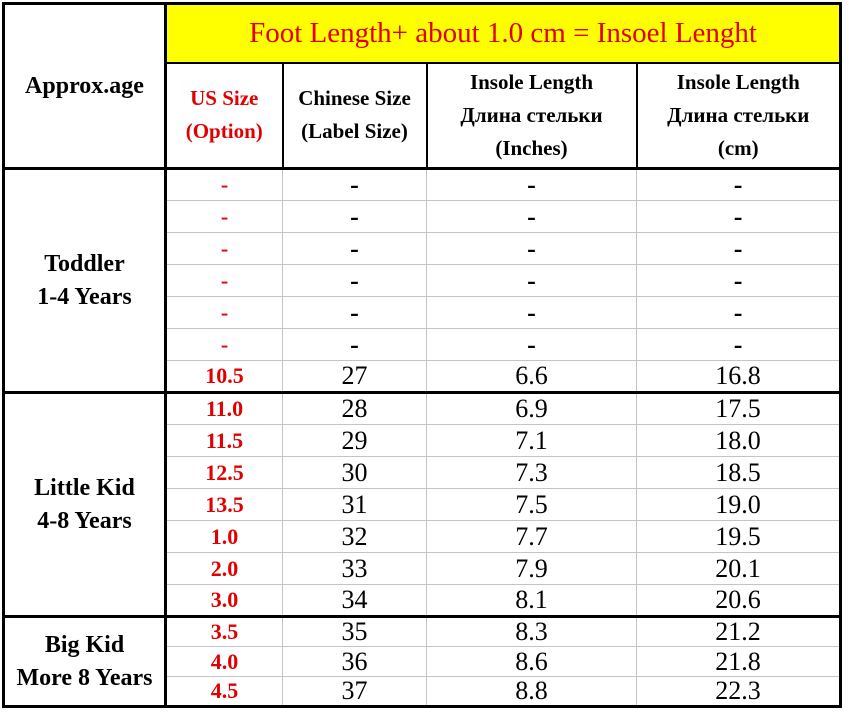 The height and width of the screenshot is (721, 849). I want to click on table-row: 10.5 27 6.6 16.8, so click(423, 376).